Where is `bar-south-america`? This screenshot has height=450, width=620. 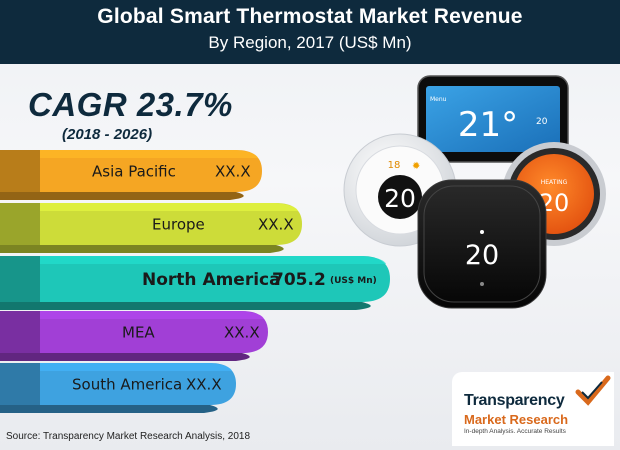
bar-south-america is located at coordinates (138, 384).